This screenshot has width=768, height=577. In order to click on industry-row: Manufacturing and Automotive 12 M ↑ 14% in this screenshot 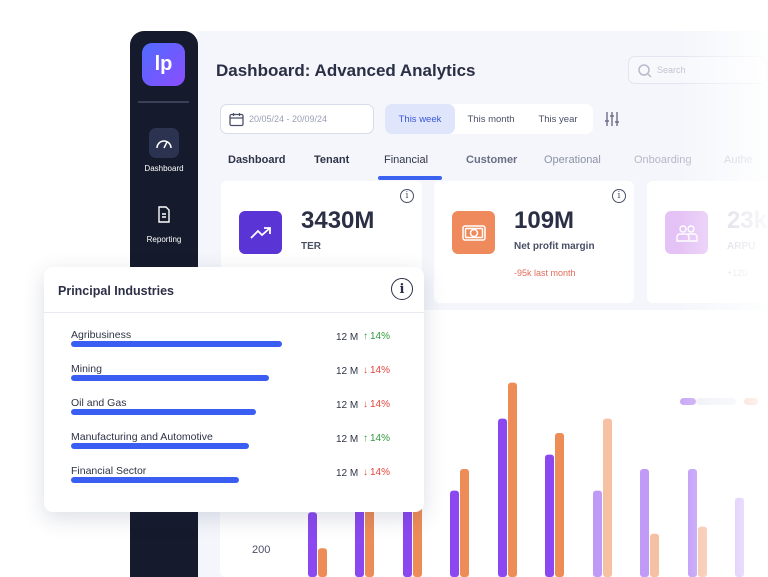, I will do `click(236, 446)`.